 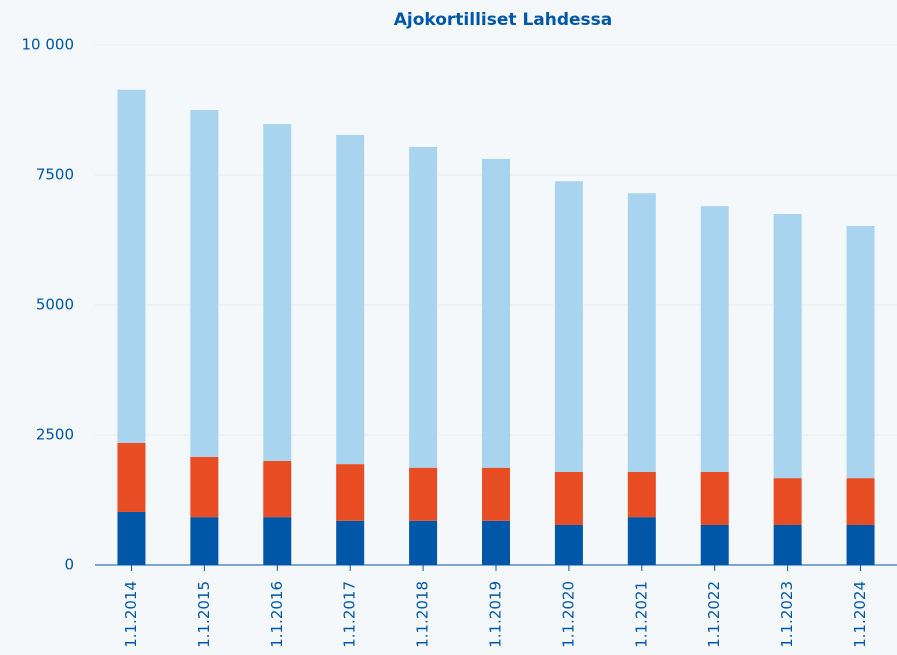 What do you see at coordinates (860, 614) in the screenshot?
I see `x-tick-label: 1.1.2024` at bounding box center [860, 614].